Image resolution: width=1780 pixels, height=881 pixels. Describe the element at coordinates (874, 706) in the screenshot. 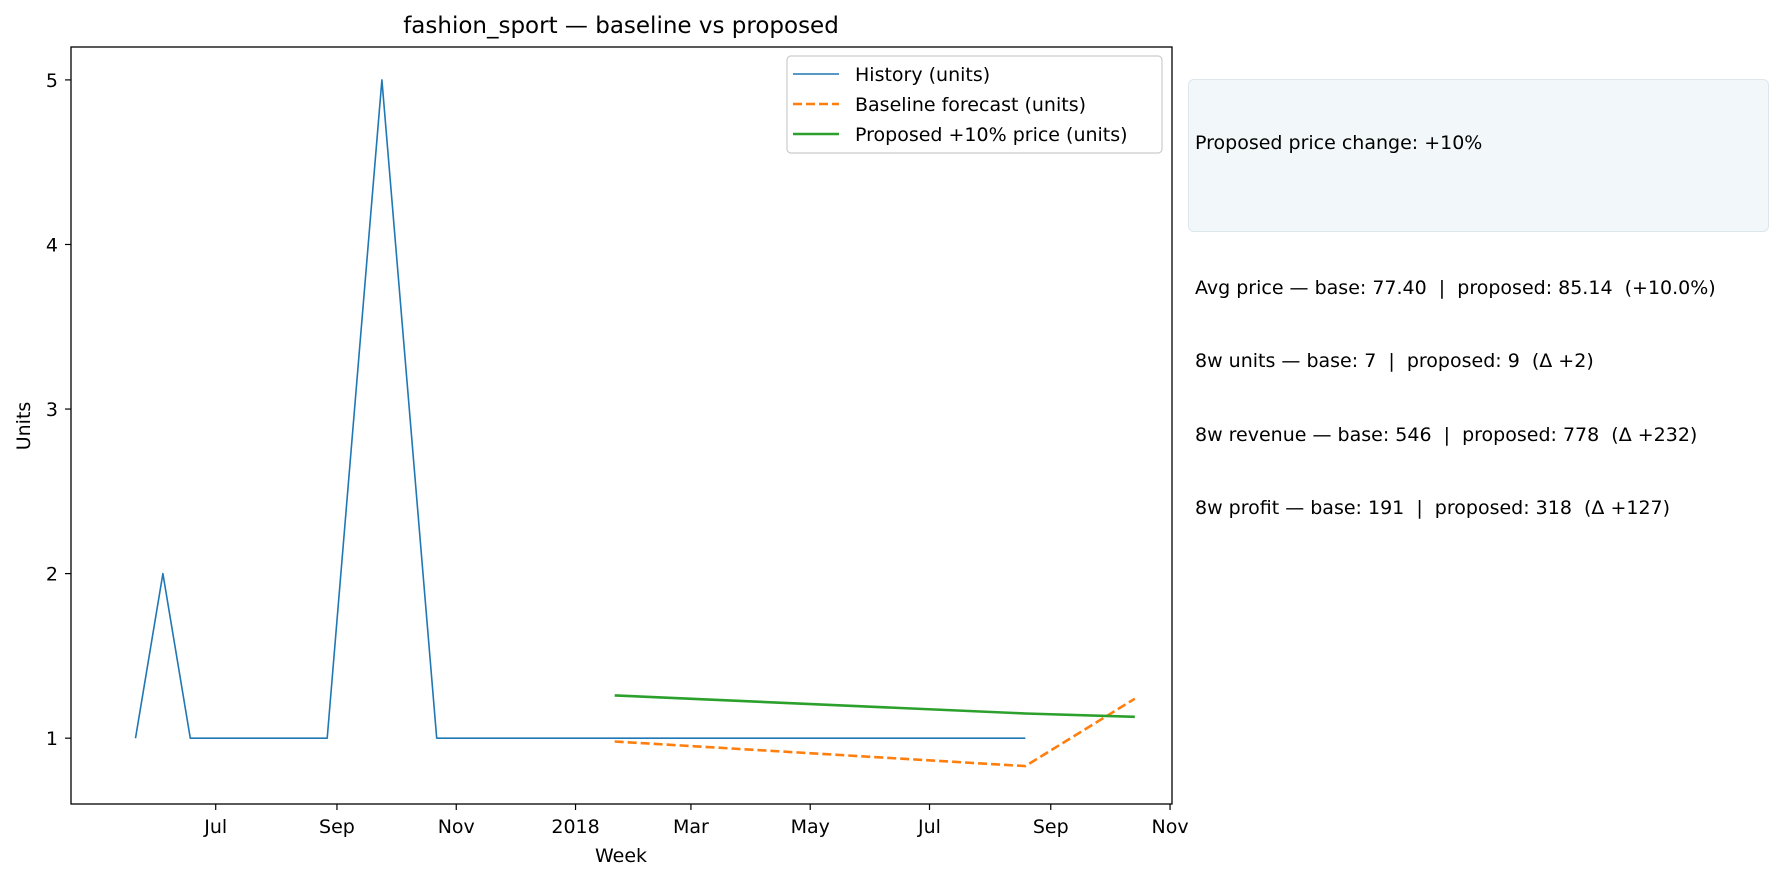

I see `proposed-price-line` at that location.